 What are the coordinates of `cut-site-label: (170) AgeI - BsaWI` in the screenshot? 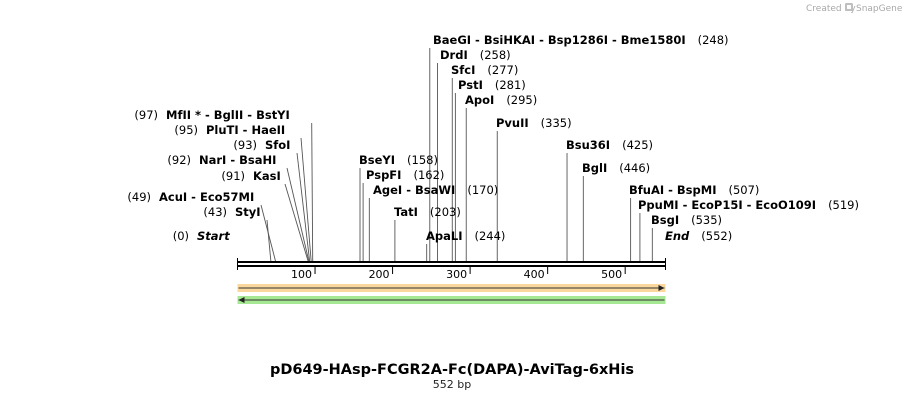 It's located at (435, 190).